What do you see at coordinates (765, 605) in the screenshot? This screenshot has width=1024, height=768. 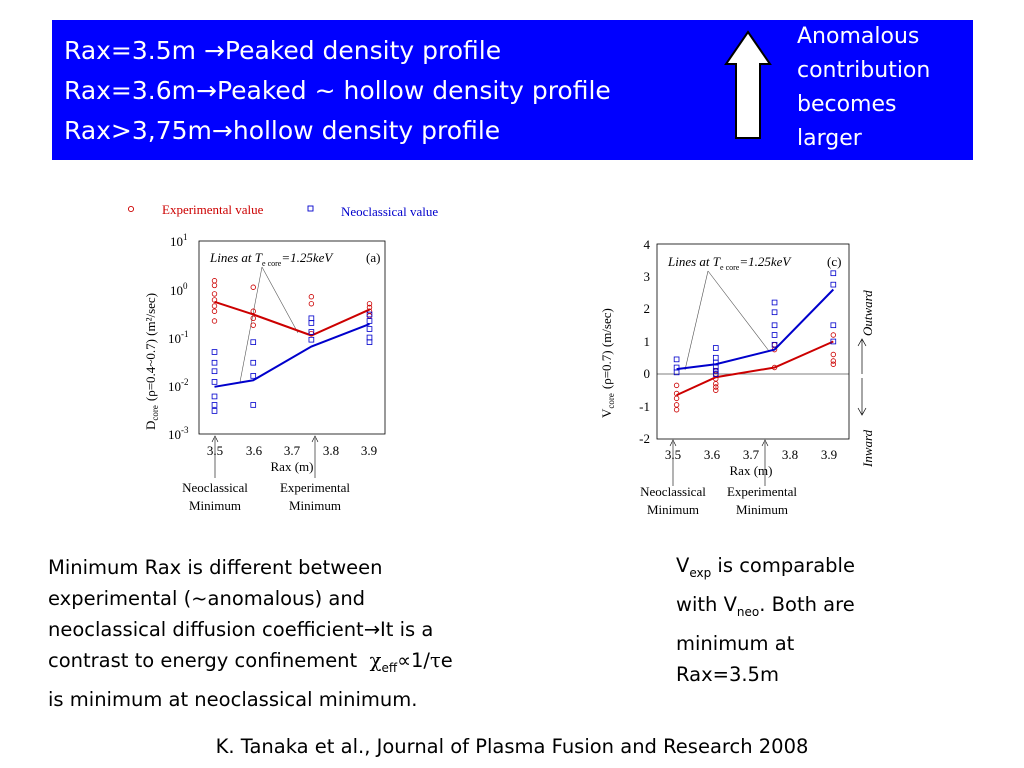 I see `right-note-line: with Vneo. Both are` at bounding box center [765, 605].